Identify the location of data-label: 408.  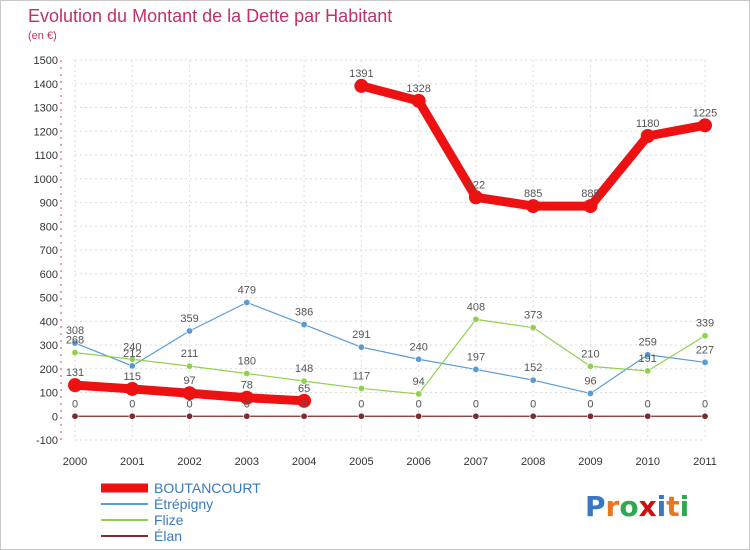
(476, 307).